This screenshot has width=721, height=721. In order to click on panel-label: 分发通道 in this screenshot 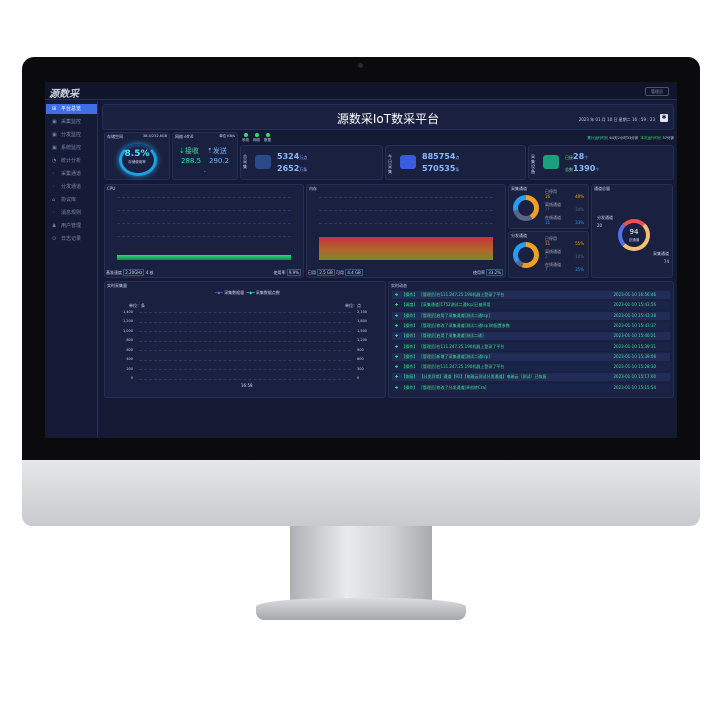, I will do `click(519, 235)`.